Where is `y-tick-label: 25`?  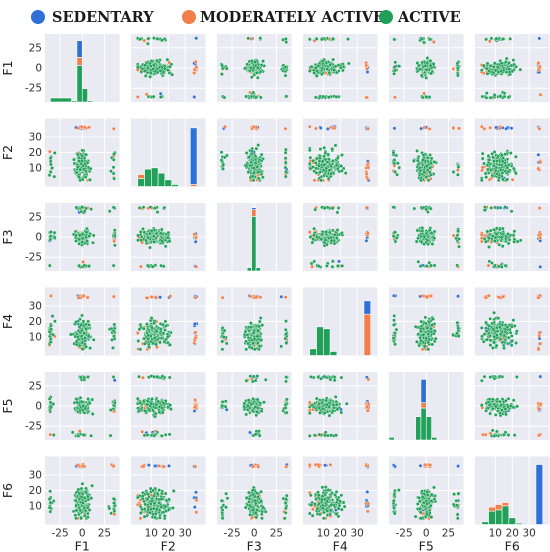
y-tick-label: 25 is located at coordinates (35, 48).